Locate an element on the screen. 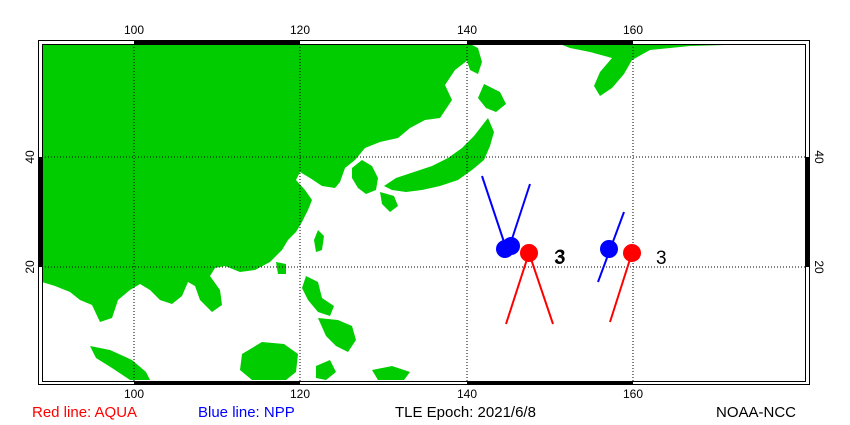 The width and height of the screenshot is (850, 425). lon-label-top-140: 140 is located at coordinates (467, 30).